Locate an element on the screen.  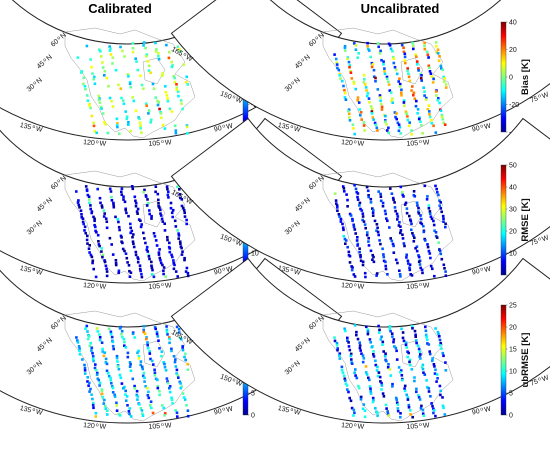
latitude-label: 60oN is located at coordinates (316, 322).